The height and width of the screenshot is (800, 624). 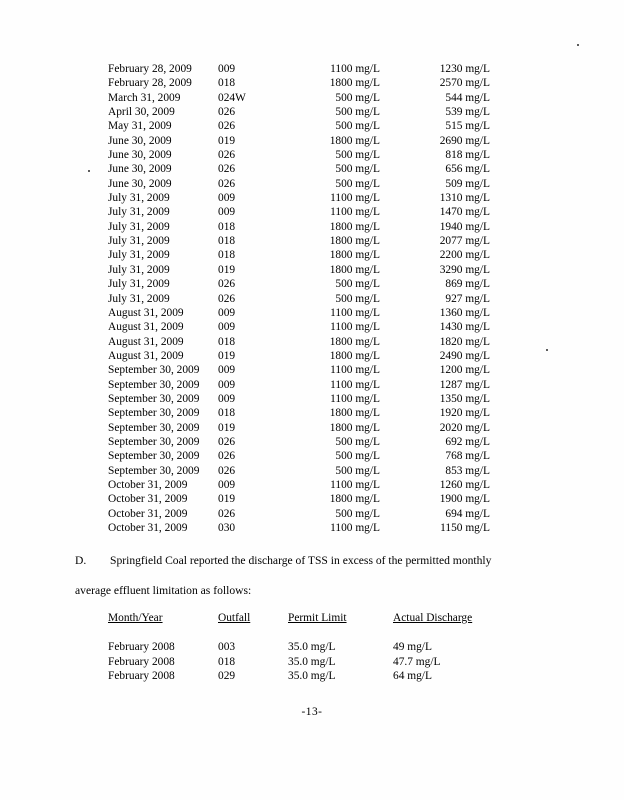 I want to click on table-cell-actual-discharge: 2200 mg/L, so click(x=464, y=255).